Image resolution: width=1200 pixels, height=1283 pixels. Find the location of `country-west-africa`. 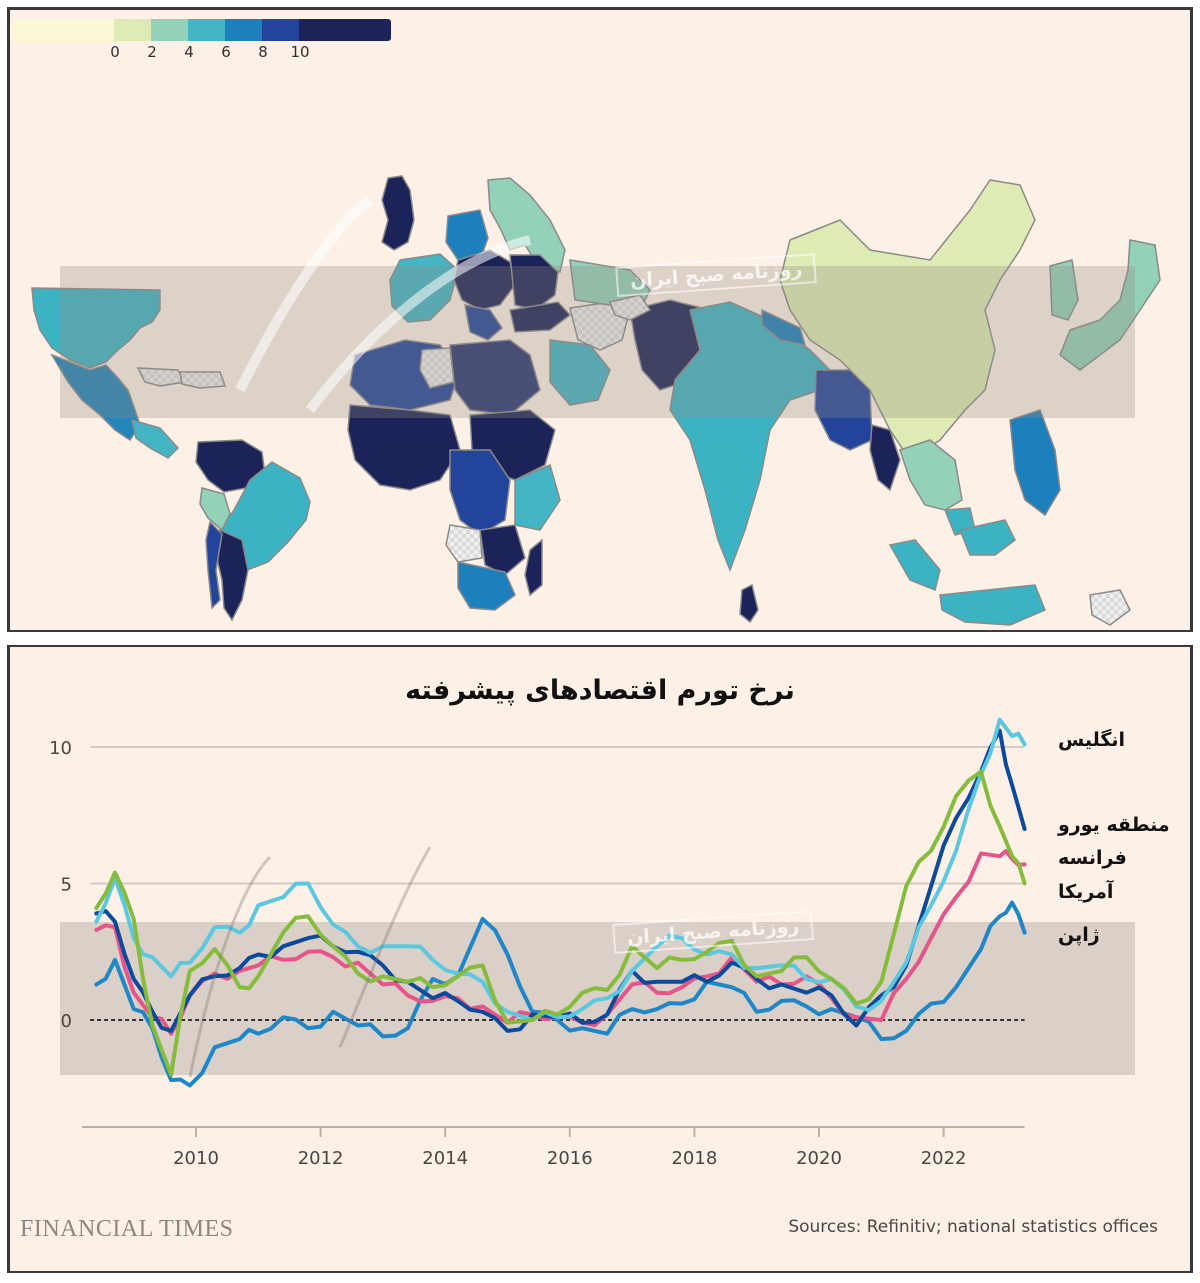

country-west-africa is located at coordinates (404, 447).